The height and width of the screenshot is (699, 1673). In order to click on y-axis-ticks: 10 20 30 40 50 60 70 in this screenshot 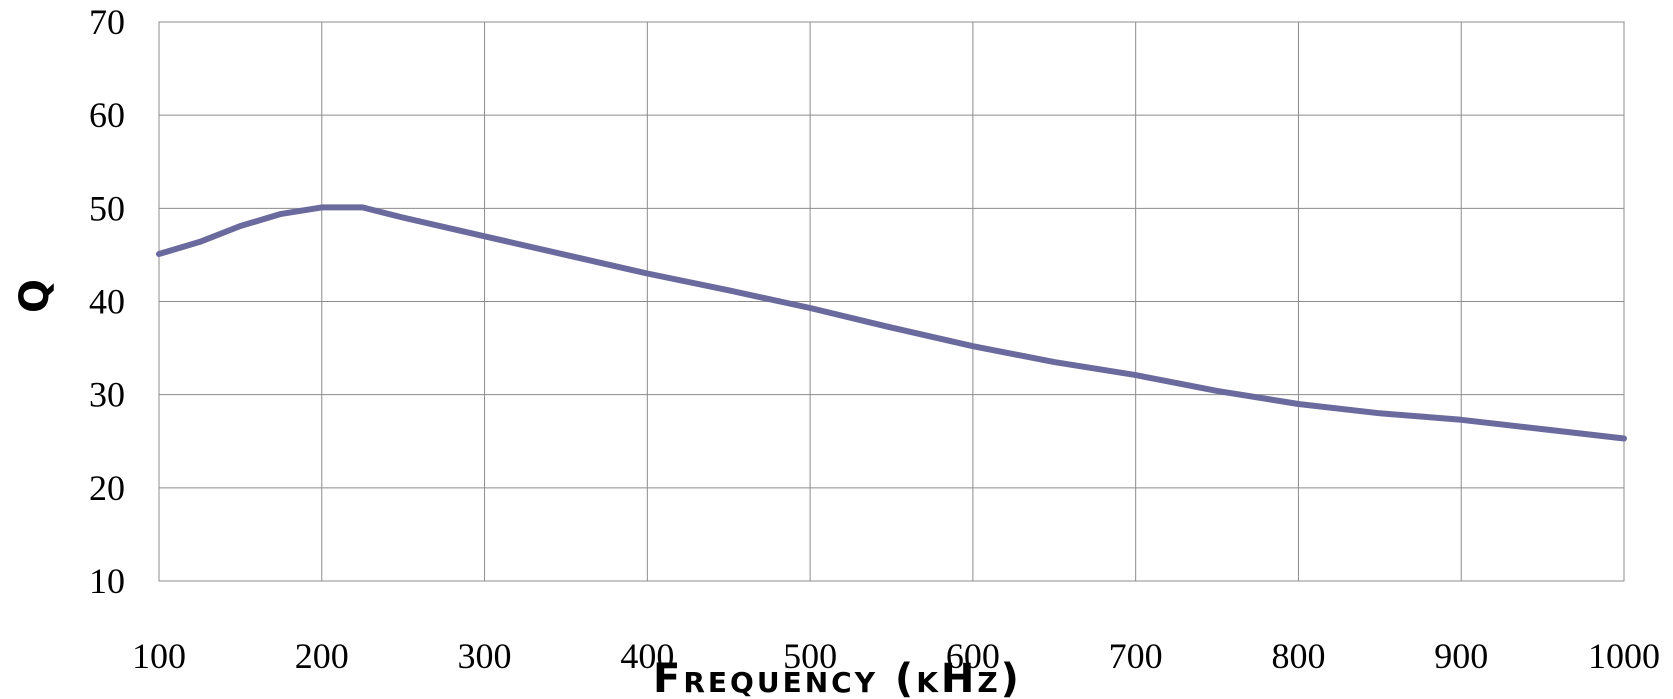, I will do `click(107, 301)`.